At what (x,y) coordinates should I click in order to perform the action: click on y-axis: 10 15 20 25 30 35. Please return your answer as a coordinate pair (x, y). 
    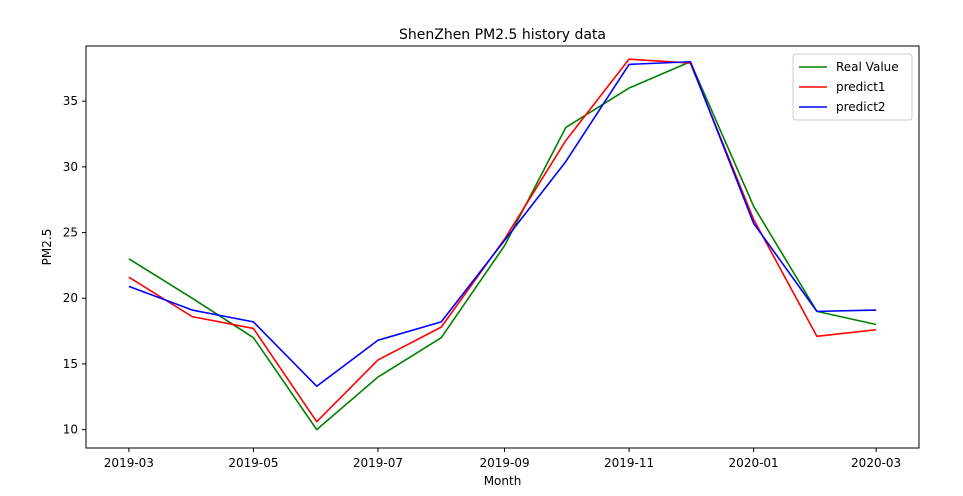
    Looking at the image, I should click on (74, 265).